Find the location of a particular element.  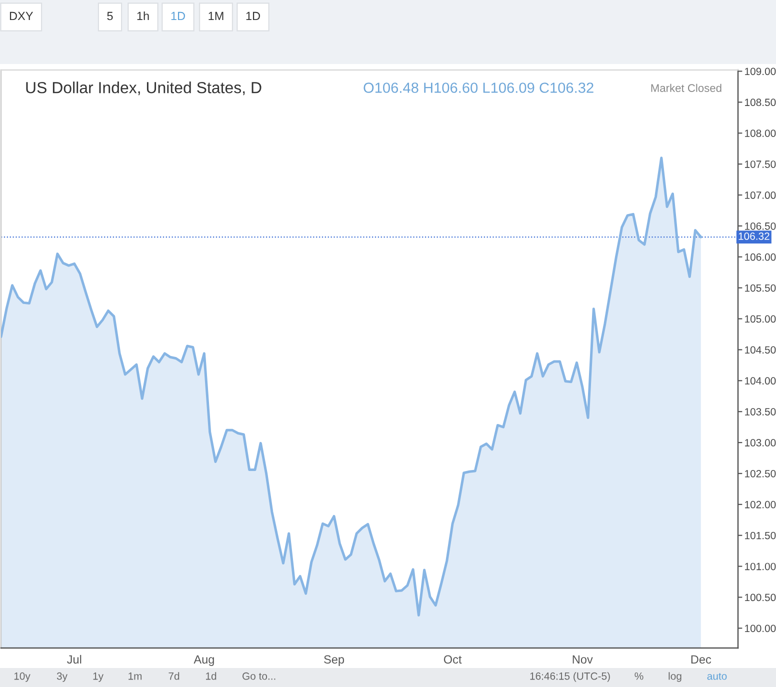

text: log is located at coordinates (675, 677).